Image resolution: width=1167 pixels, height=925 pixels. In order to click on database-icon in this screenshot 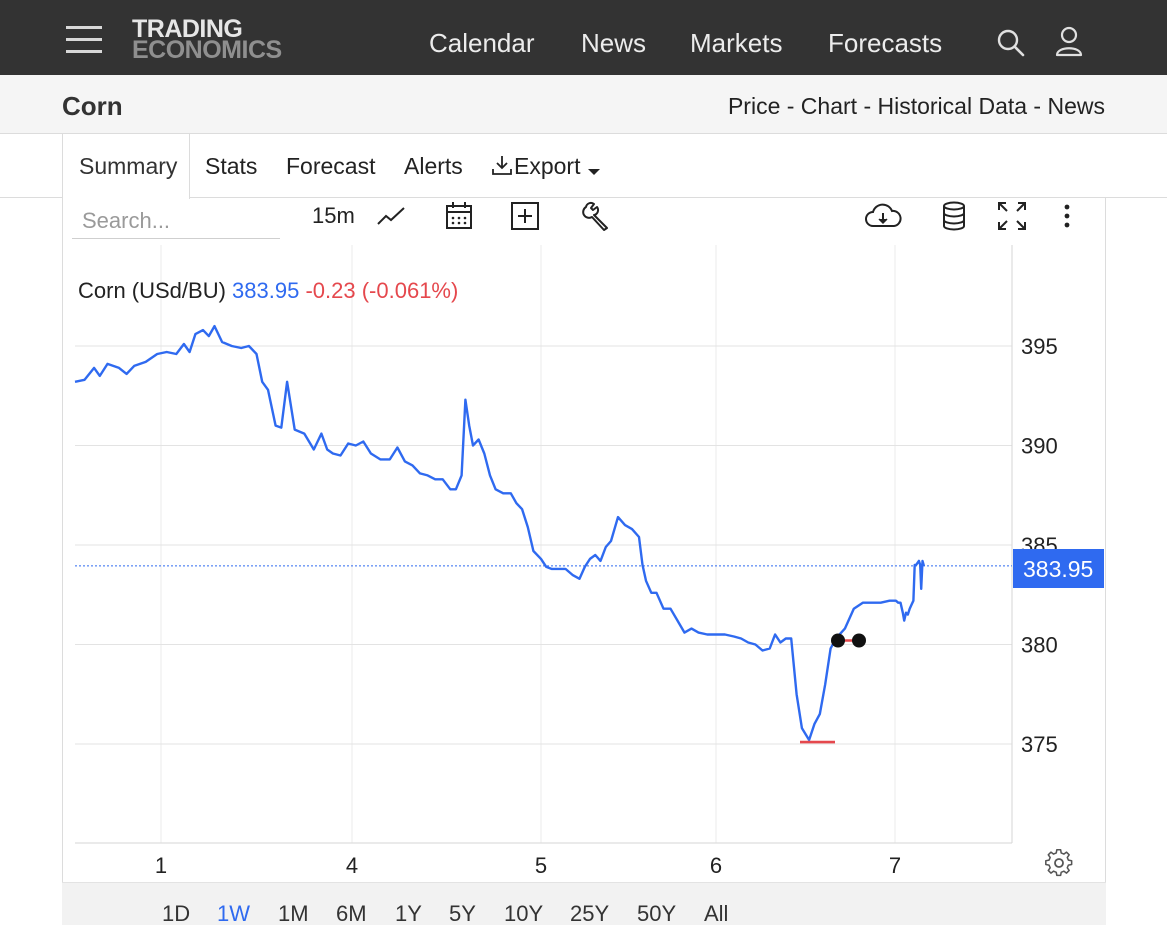, I will do `click(954, 216)`.